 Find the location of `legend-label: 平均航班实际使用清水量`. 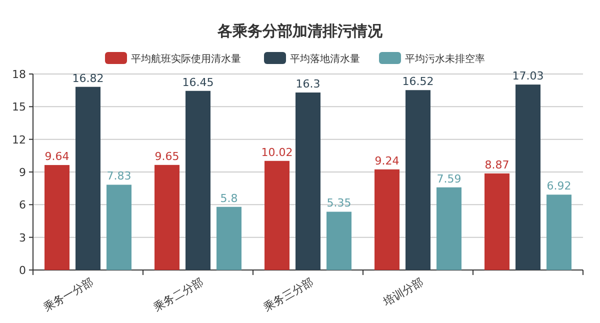

legend-label: 平均航班实际使用清水量 is located at coordinates (186, 59).